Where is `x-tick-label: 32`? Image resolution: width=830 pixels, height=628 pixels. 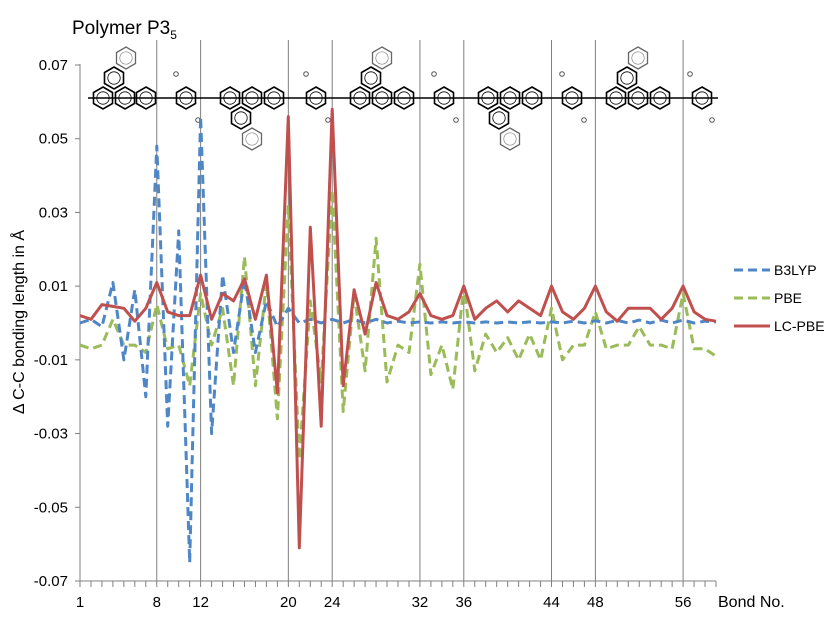
x-tick-label: 32 is located at coordinates (420, 602).